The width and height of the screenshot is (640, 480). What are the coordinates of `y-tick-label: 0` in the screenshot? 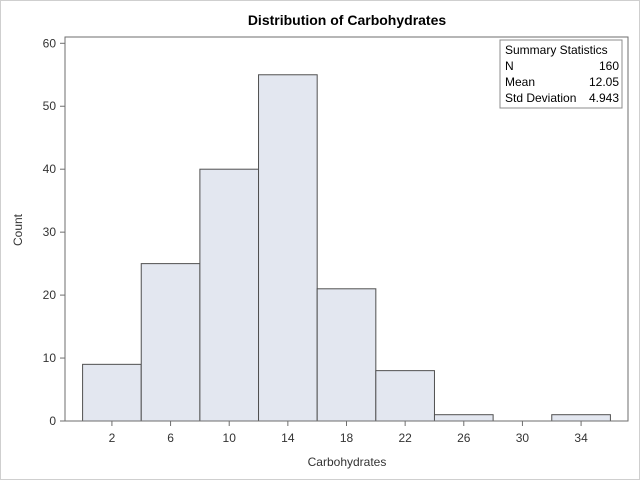 It's located at (52, 421).